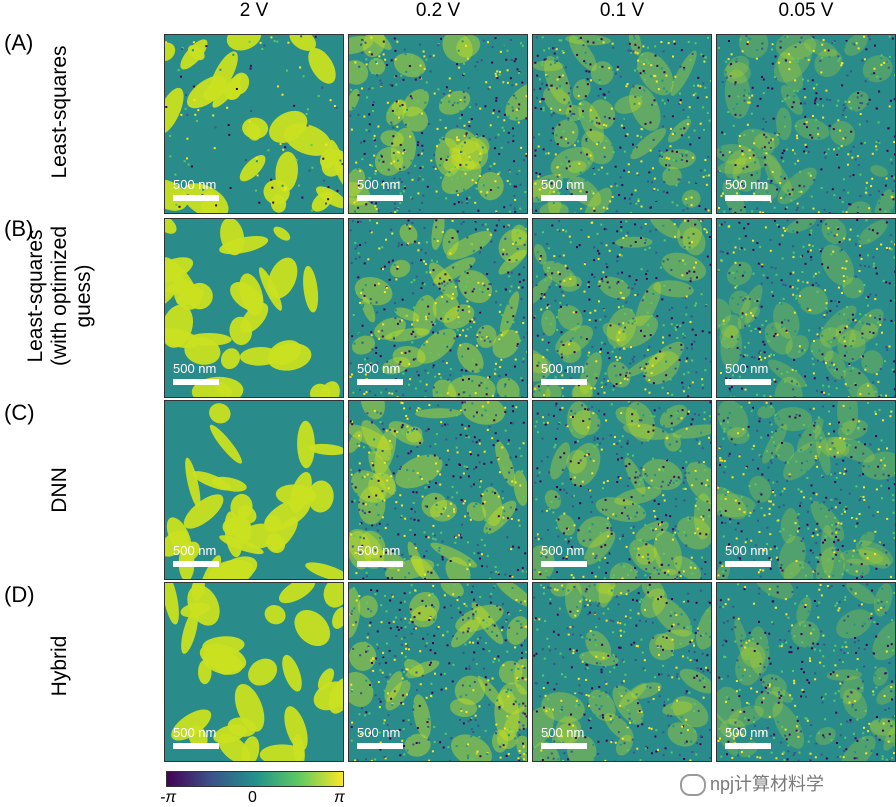  Describe the element at coordinates (18, 43) in the screenshot. I see `row-letter-a: (A)` at that location.